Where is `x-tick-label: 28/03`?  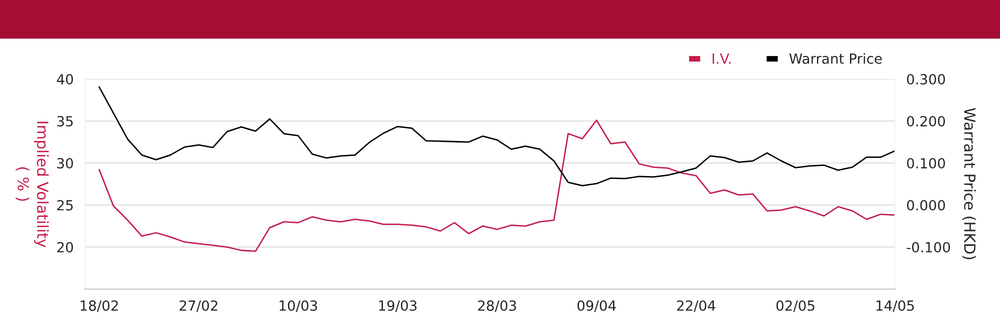 x-tick-label: 28/03 is located at coordinates (497, 306).